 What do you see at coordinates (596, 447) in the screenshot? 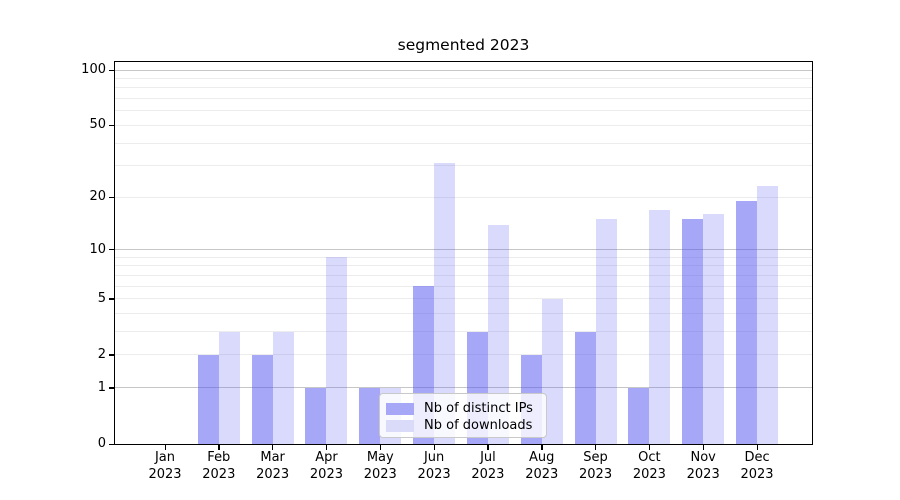
I see `x-tick-sep` at bounding box center [596, 447].